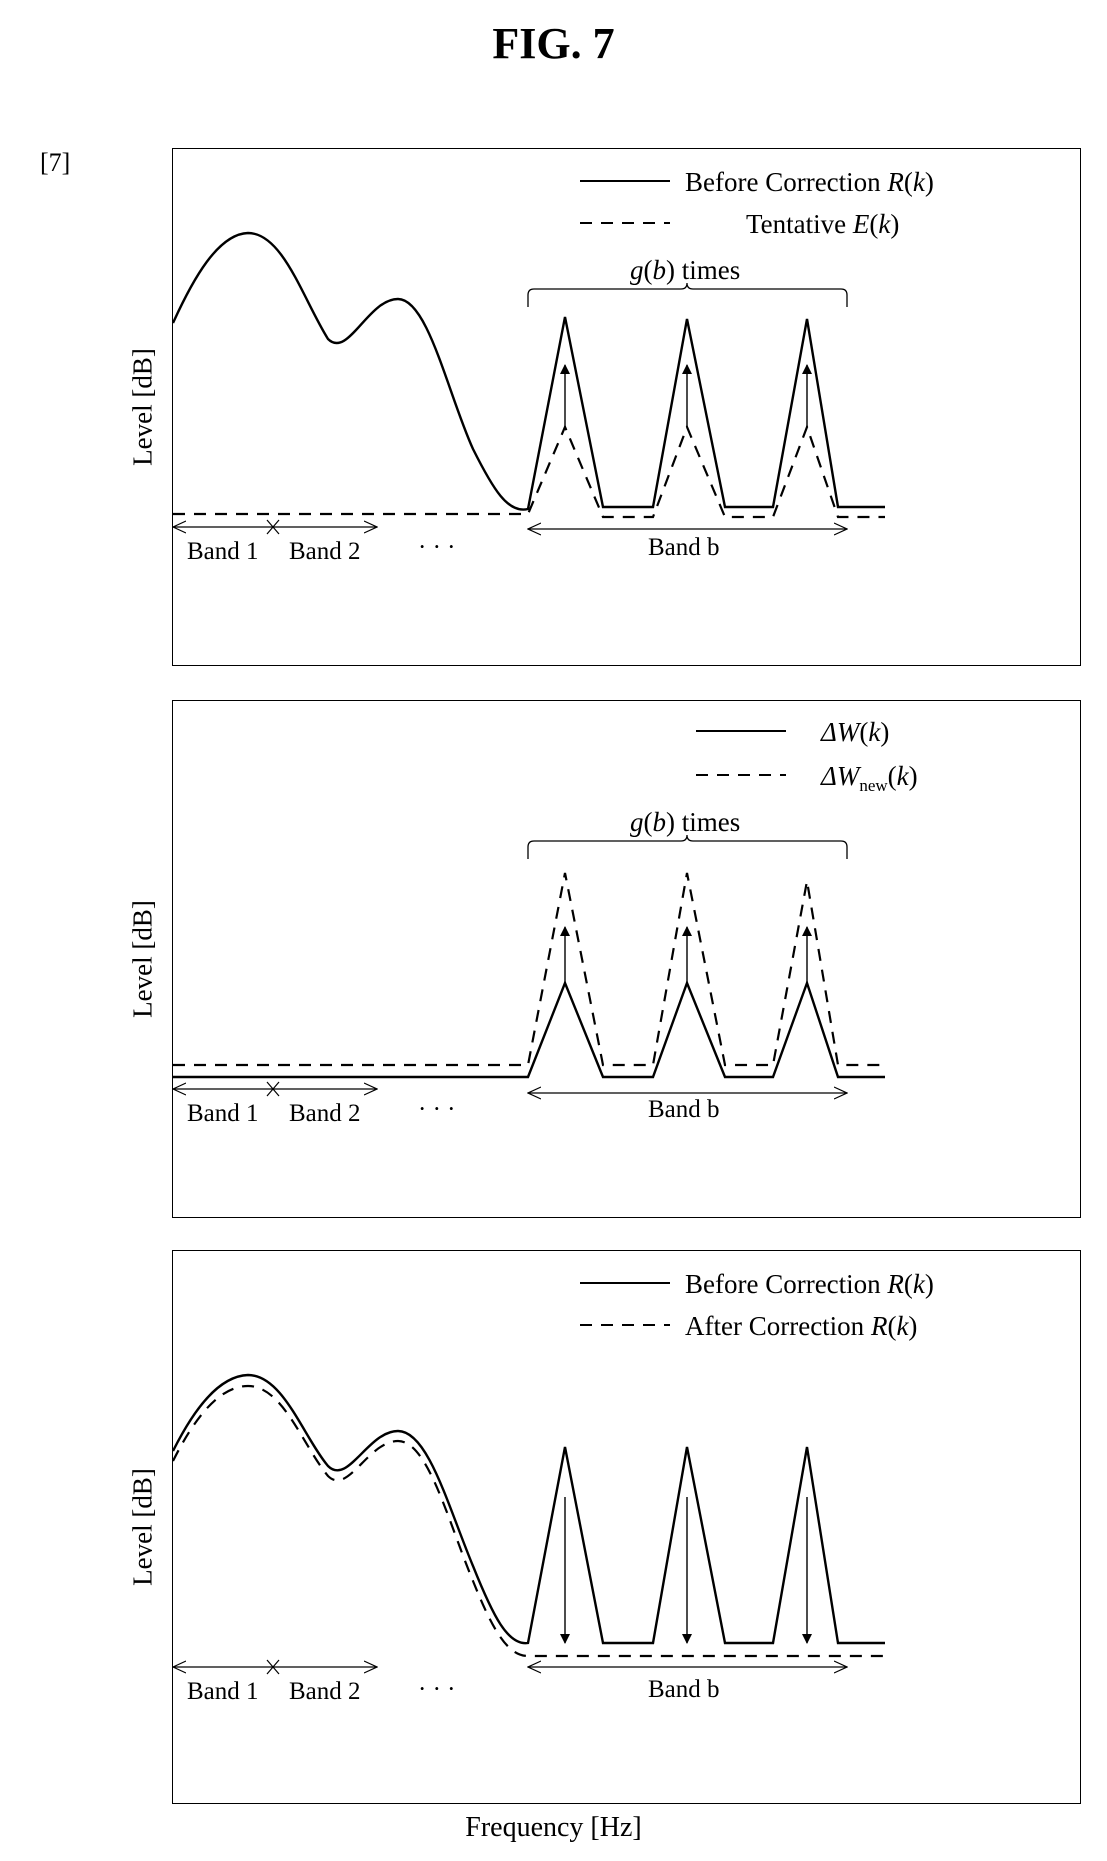  Describe the element at coordinates (142, 407) in the screenshot. I see `y-axis-label-panel-1: Level [dB]` at that location.